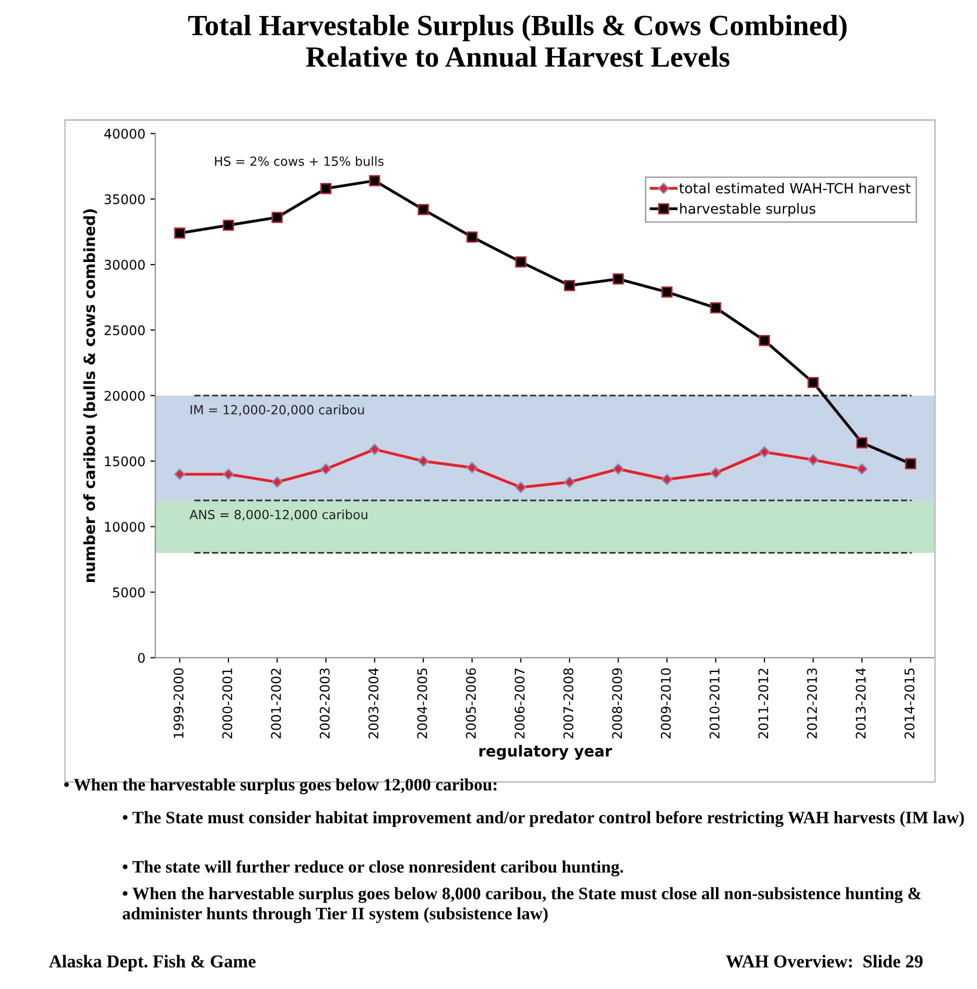  What do you see at coordinates (543, 819) in the screenshot?
I see `text: • The State must consider habitat improvement and/or predator control before restricting WAH harvests (IM law)` at bounding box center [543, 819].